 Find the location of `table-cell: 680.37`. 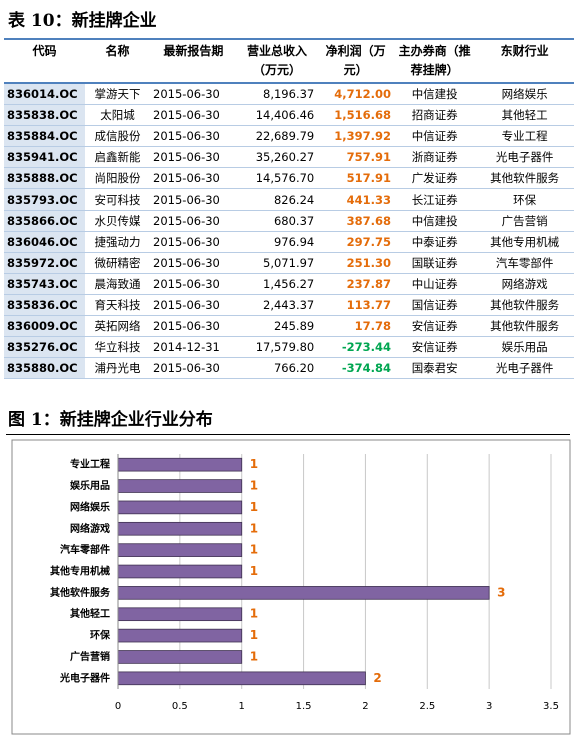

table-cell: 680.37 is located at coordinates (277, 221).